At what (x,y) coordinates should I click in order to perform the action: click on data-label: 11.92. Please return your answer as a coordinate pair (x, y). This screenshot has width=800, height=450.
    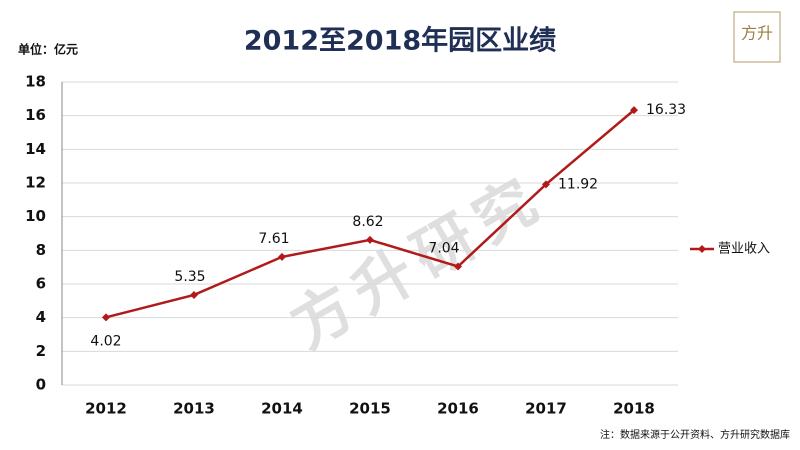
    Looking at the image, I should click on (578, 184).